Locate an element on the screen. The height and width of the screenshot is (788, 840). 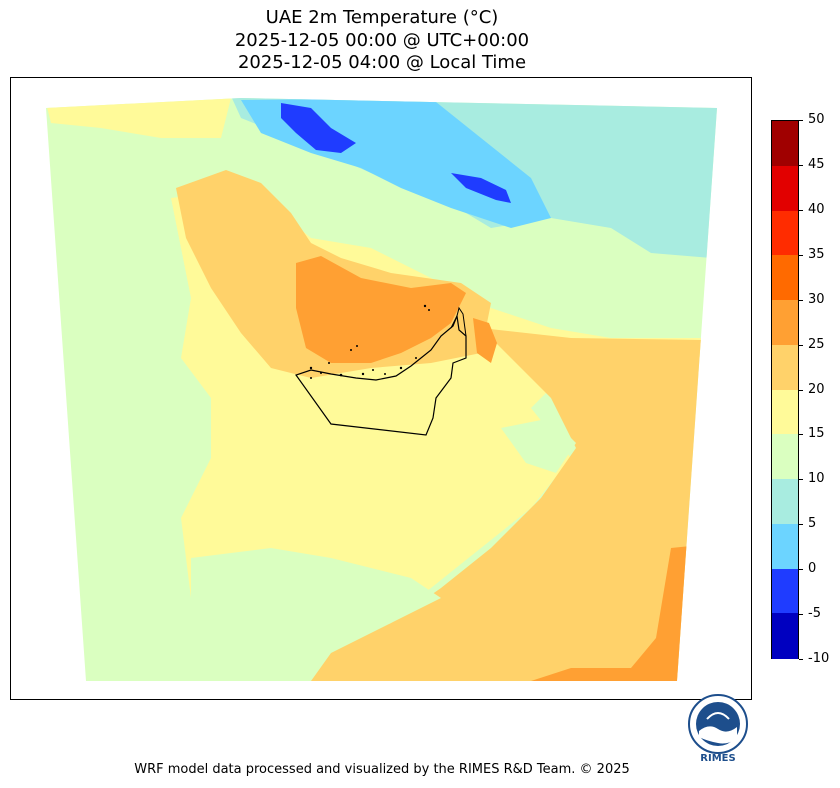
field-minus5-0-b is located at coordinates (481, 188).